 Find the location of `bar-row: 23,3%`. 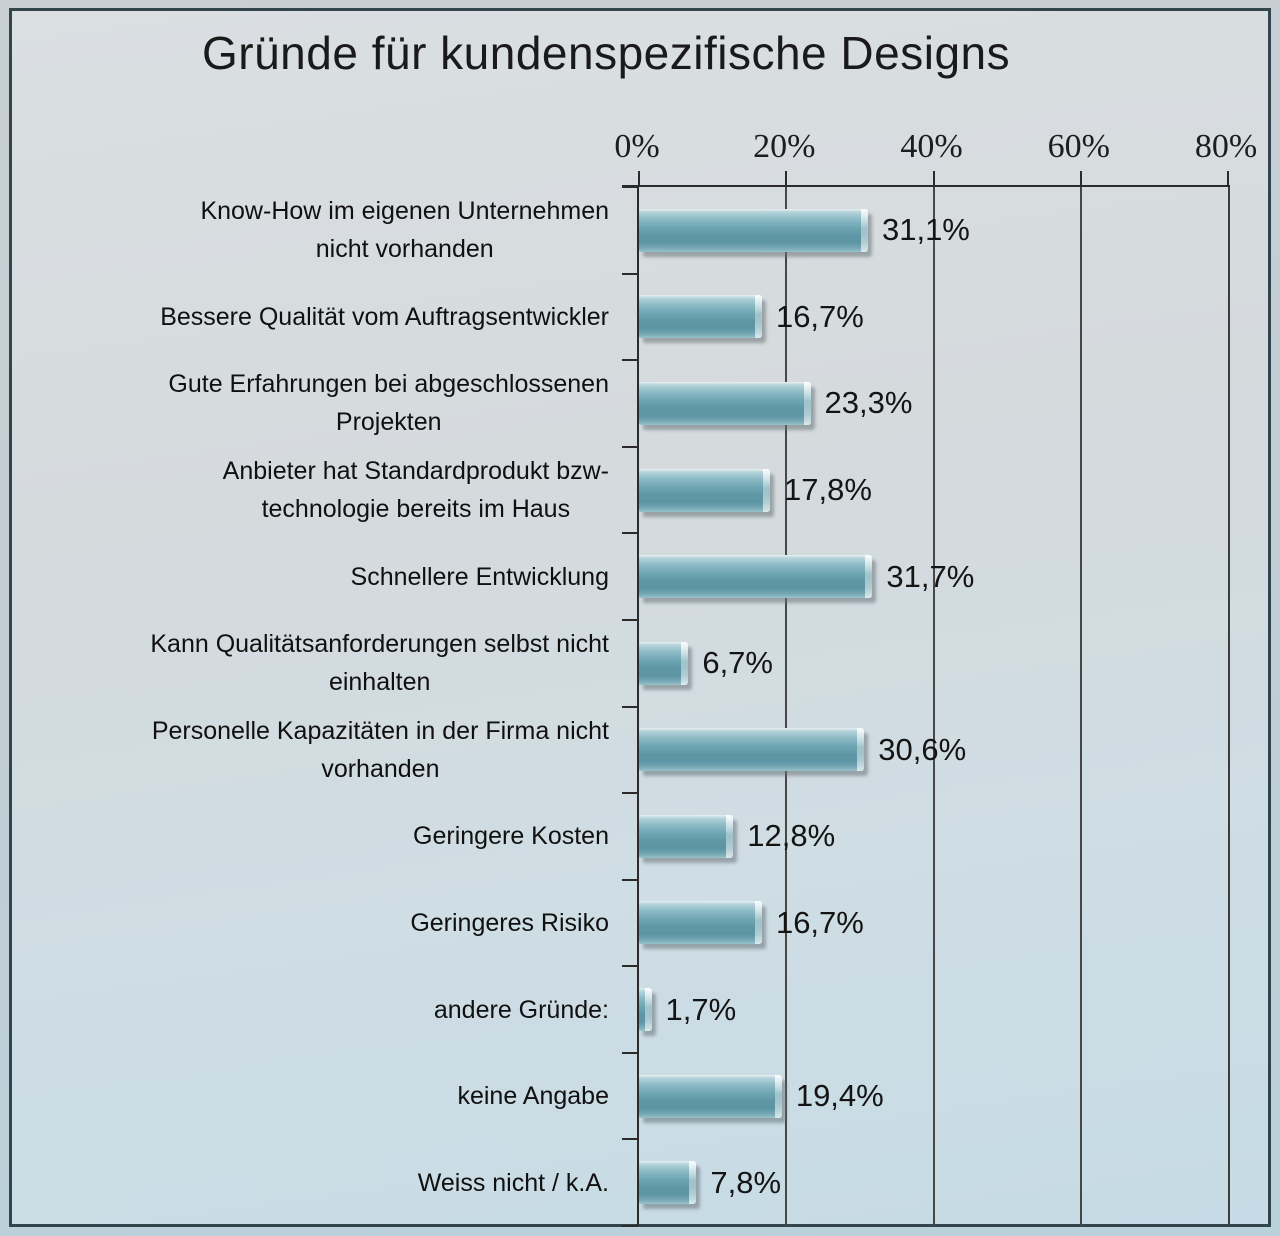

bar-row: 23,3% is located at coordinates (933, 403).